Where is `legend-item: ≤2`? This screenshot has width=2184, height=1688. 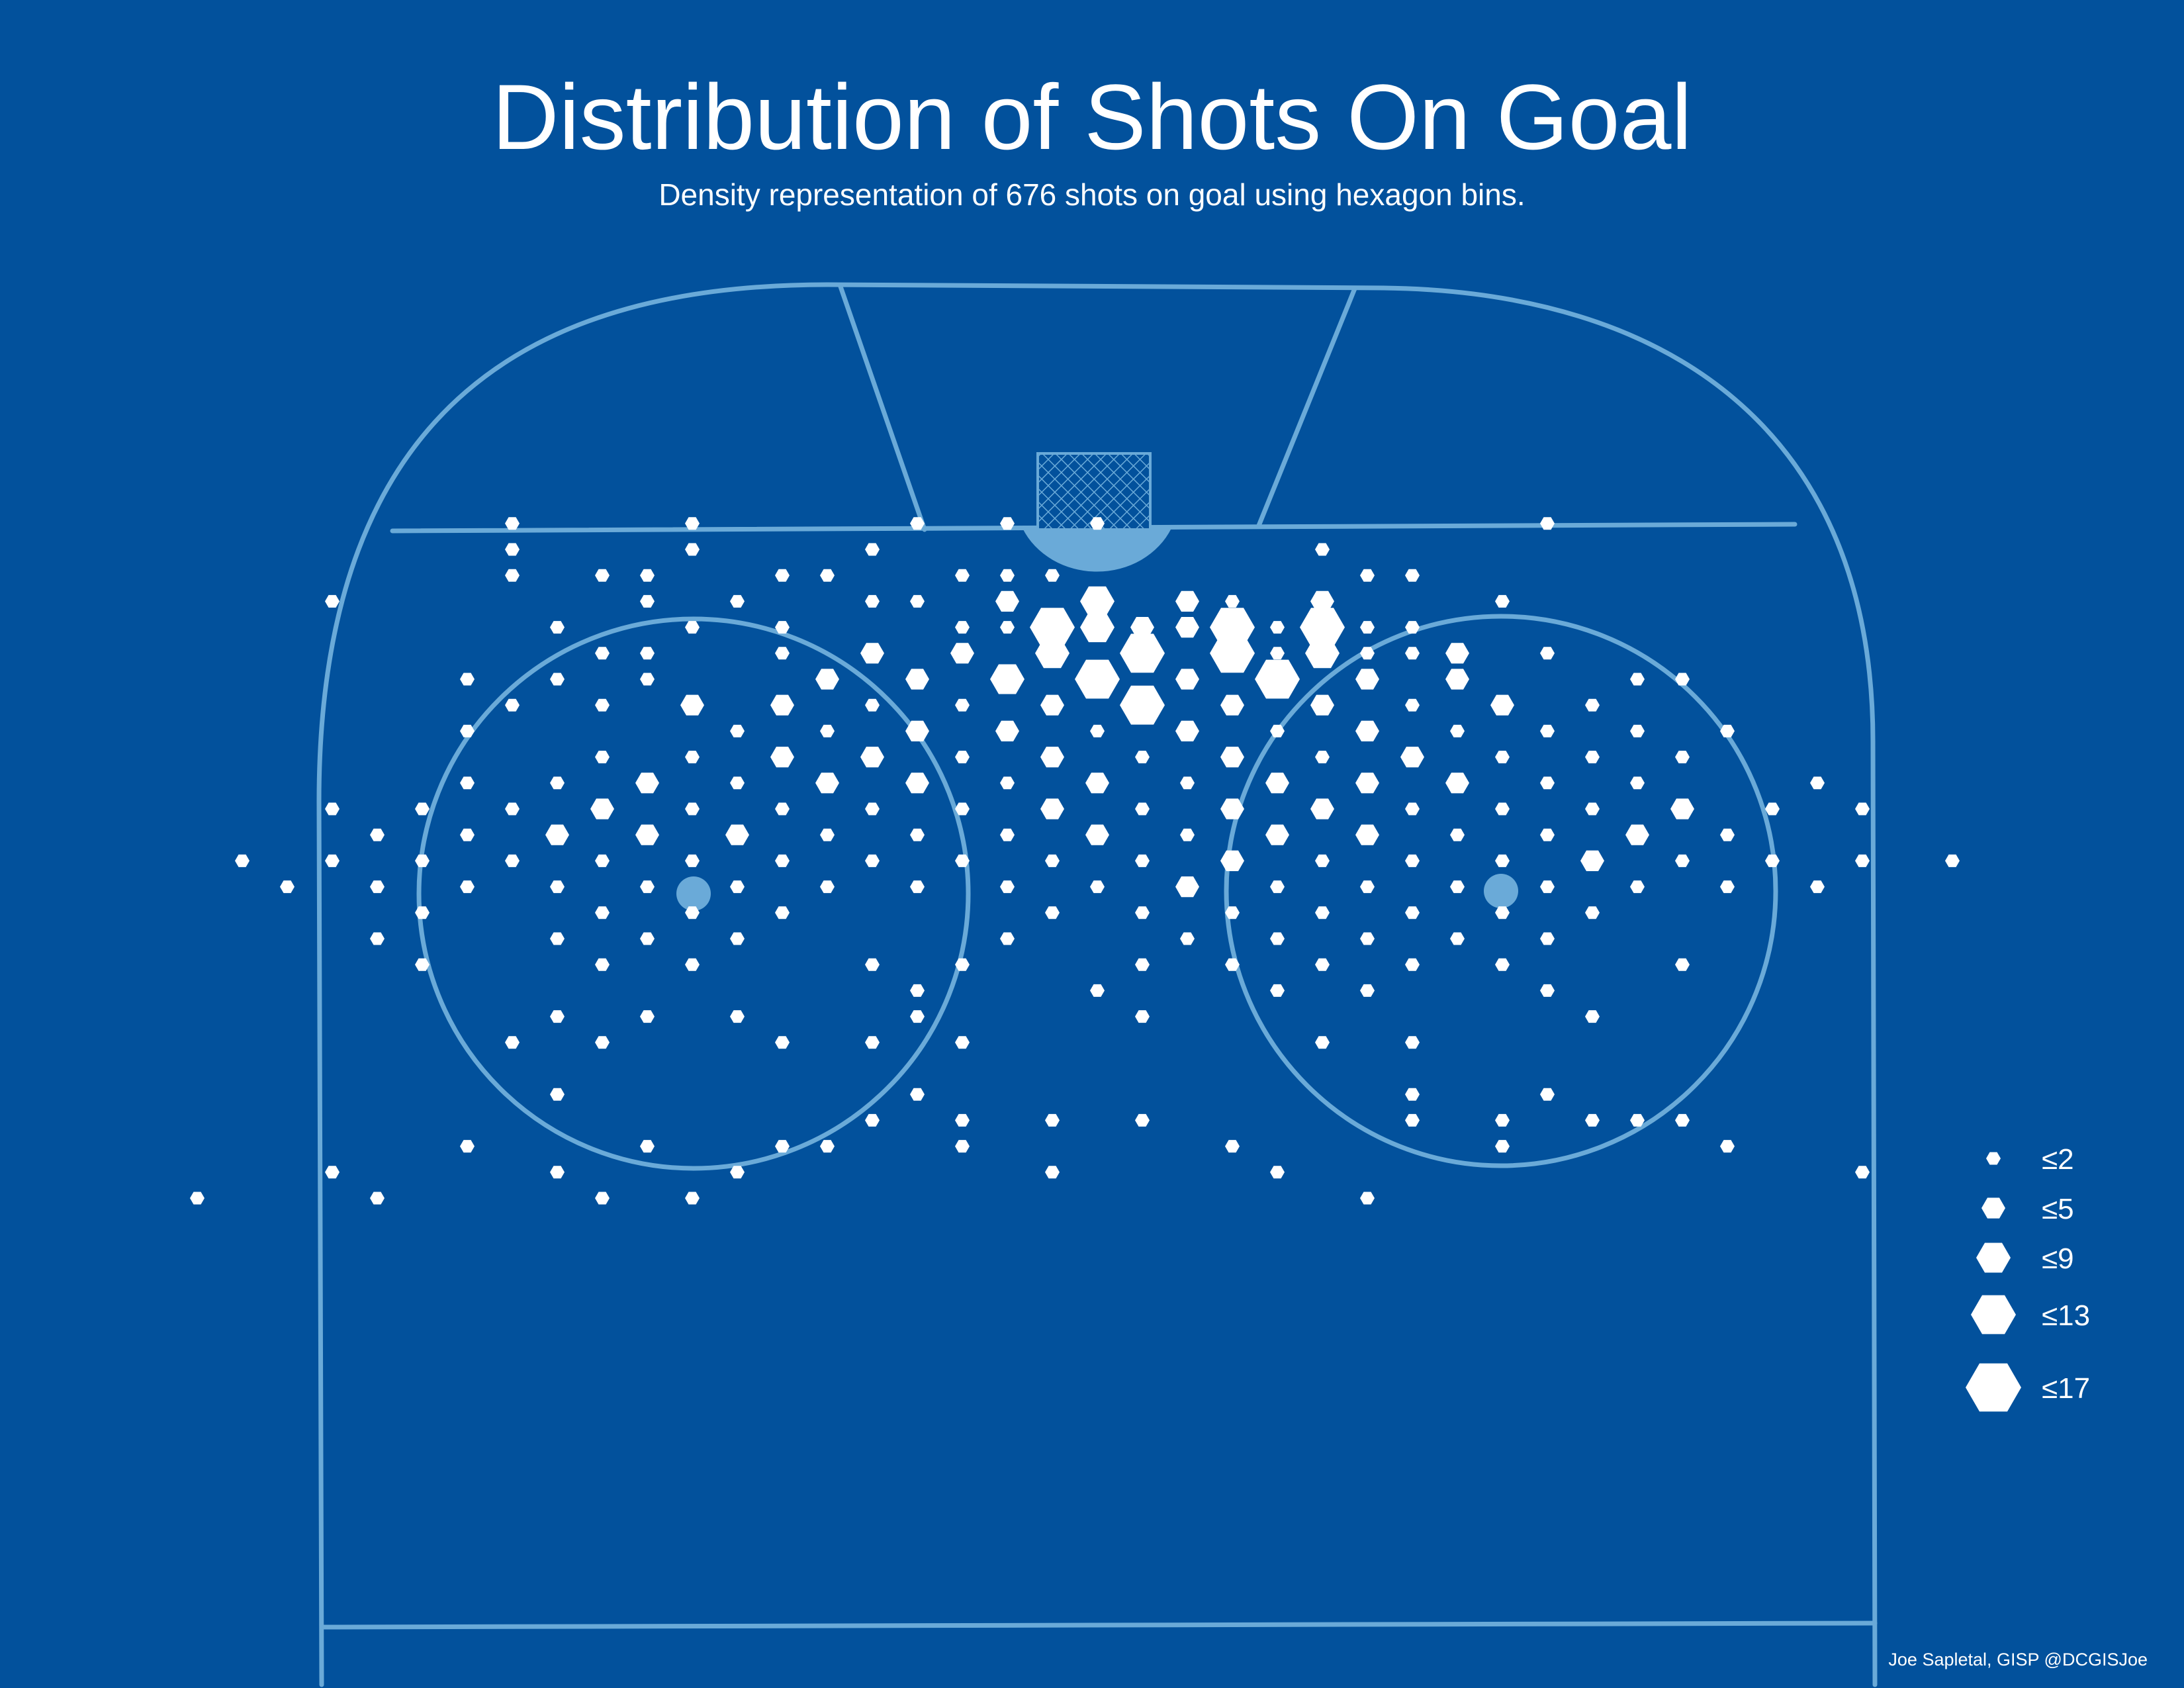
legend-item: ≤2 is located at coordinates (2030, 1159).